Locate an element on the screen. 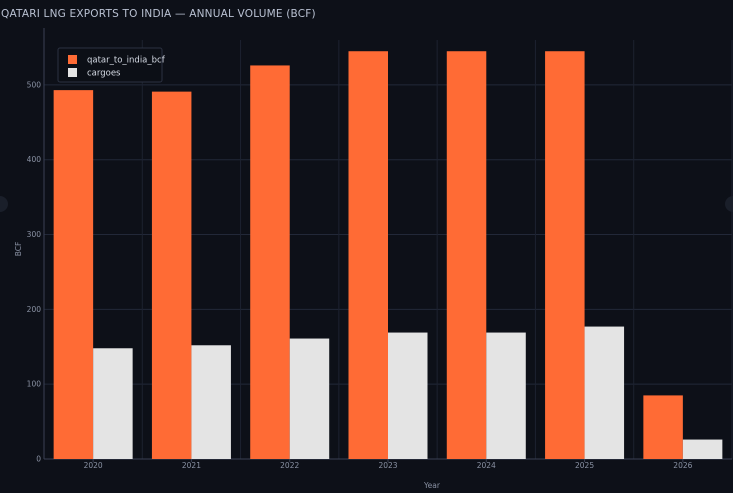 This screenshot has width=733, height=493. x-tick-label: 2022 is located at coordinates (289, 465).